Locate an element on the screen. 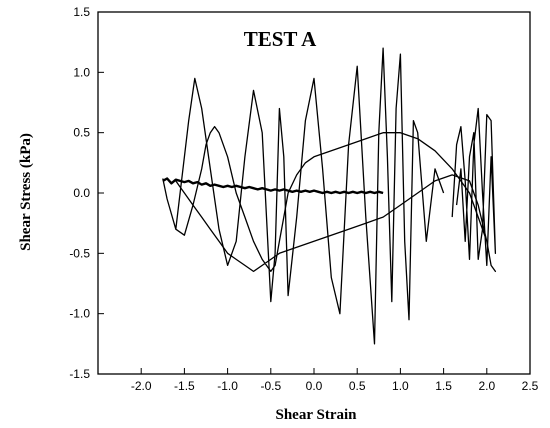 The width and height of the screenshot is (550, 428). x-axis-title: Shear Strain is located at coordinates (317, 415).